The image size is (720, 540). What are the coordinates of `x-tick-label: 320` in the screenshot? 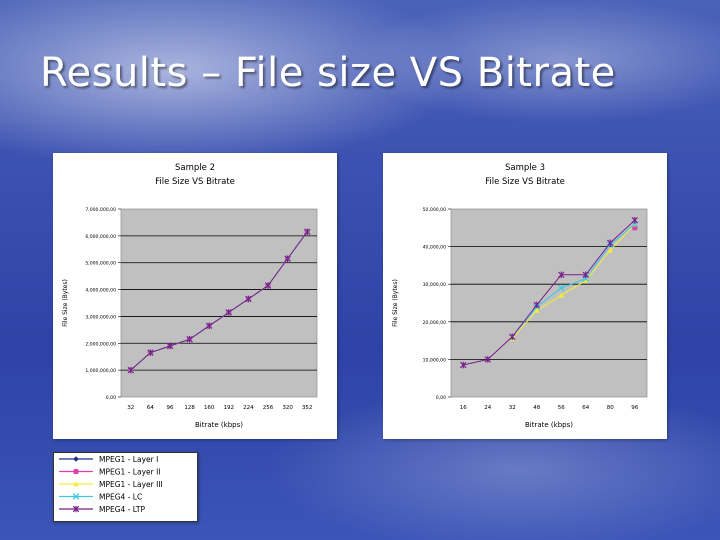 It's located at (287, 408).